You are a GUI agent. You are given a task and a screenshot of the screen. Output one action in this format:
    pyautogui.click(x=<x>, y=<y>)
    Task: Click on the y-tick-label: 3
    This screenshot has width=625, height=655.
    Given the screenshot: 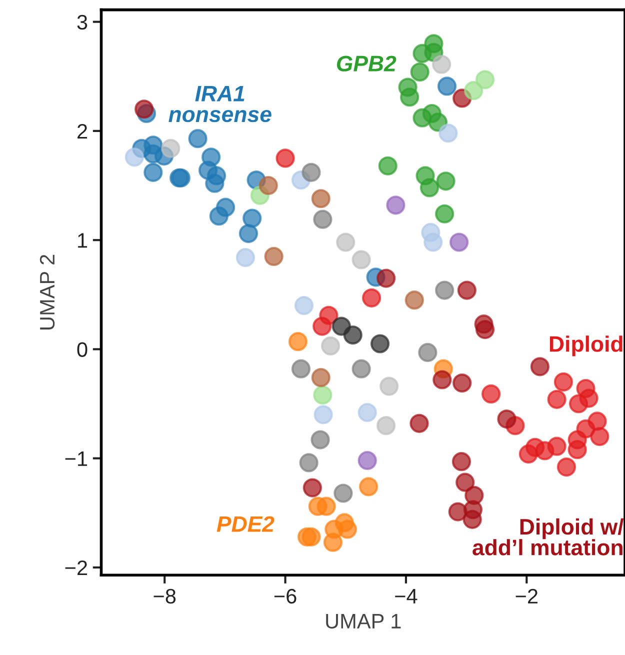 What is the action you would take?
    pyautogui.click(x=82, y=22)
    